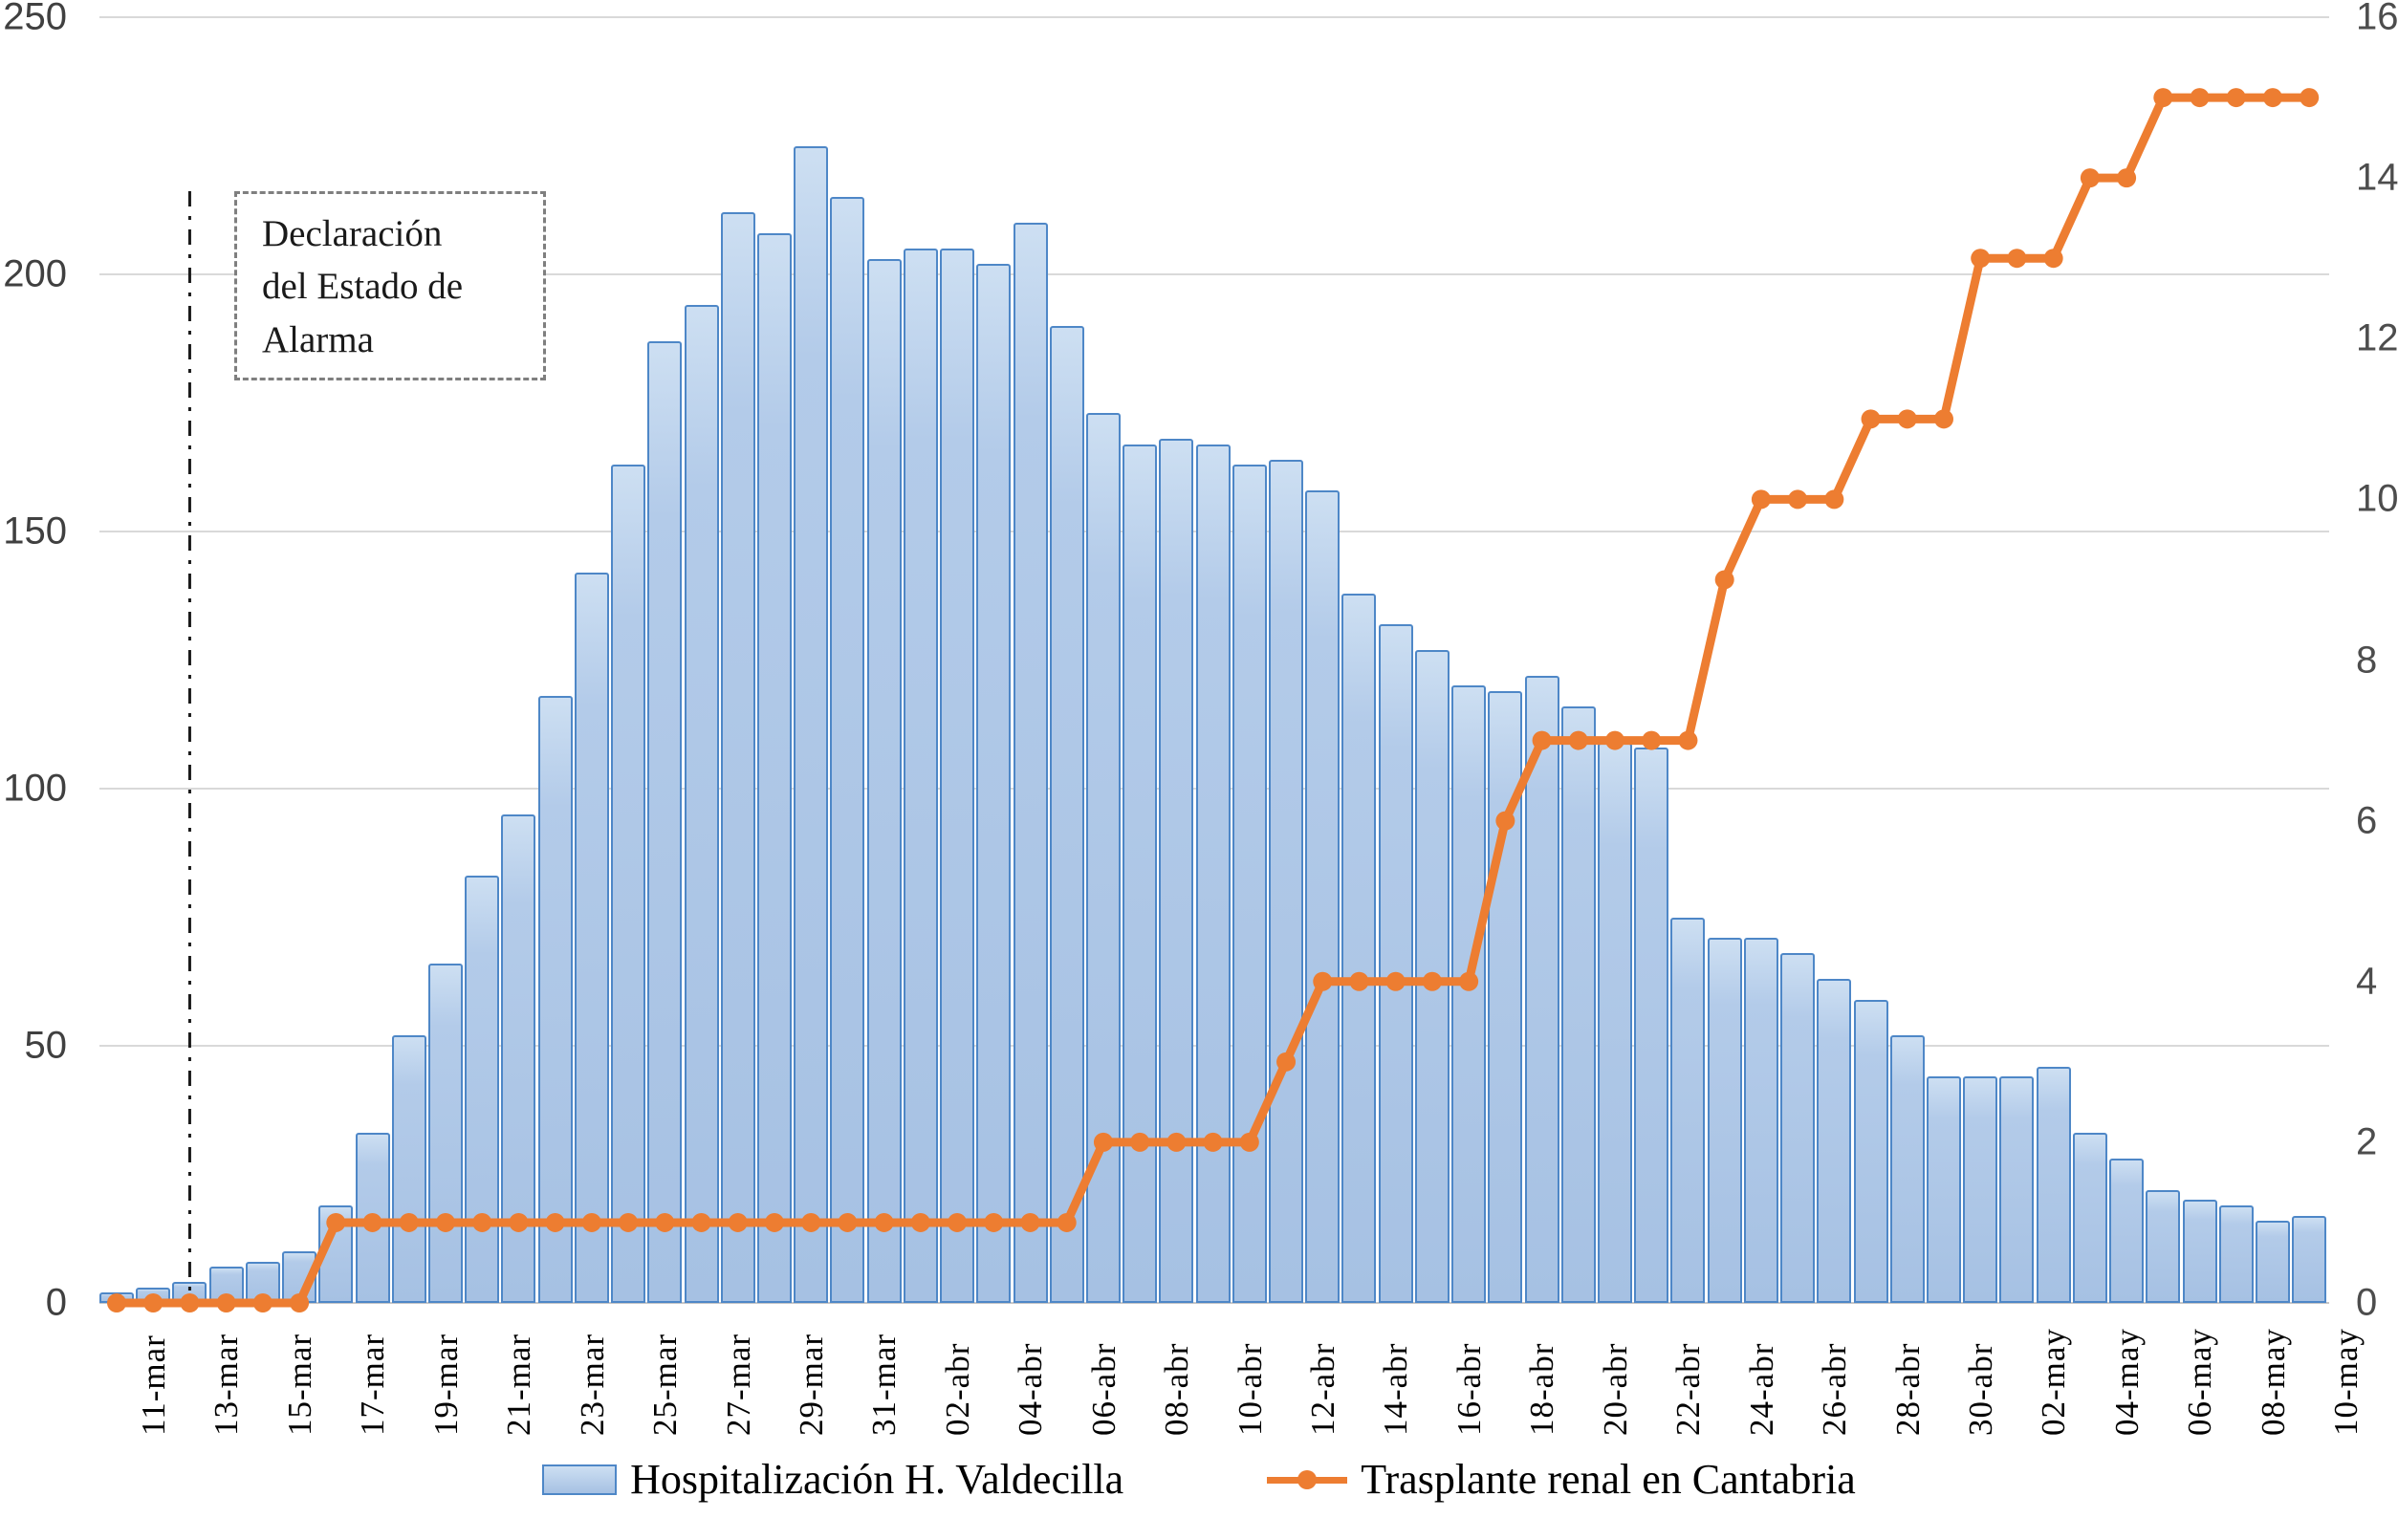 This screenshot has height=1540, width=2398. Describe the element at coordinates (2017, 259) in the screenshot. I see `marker-02-may` at that location.